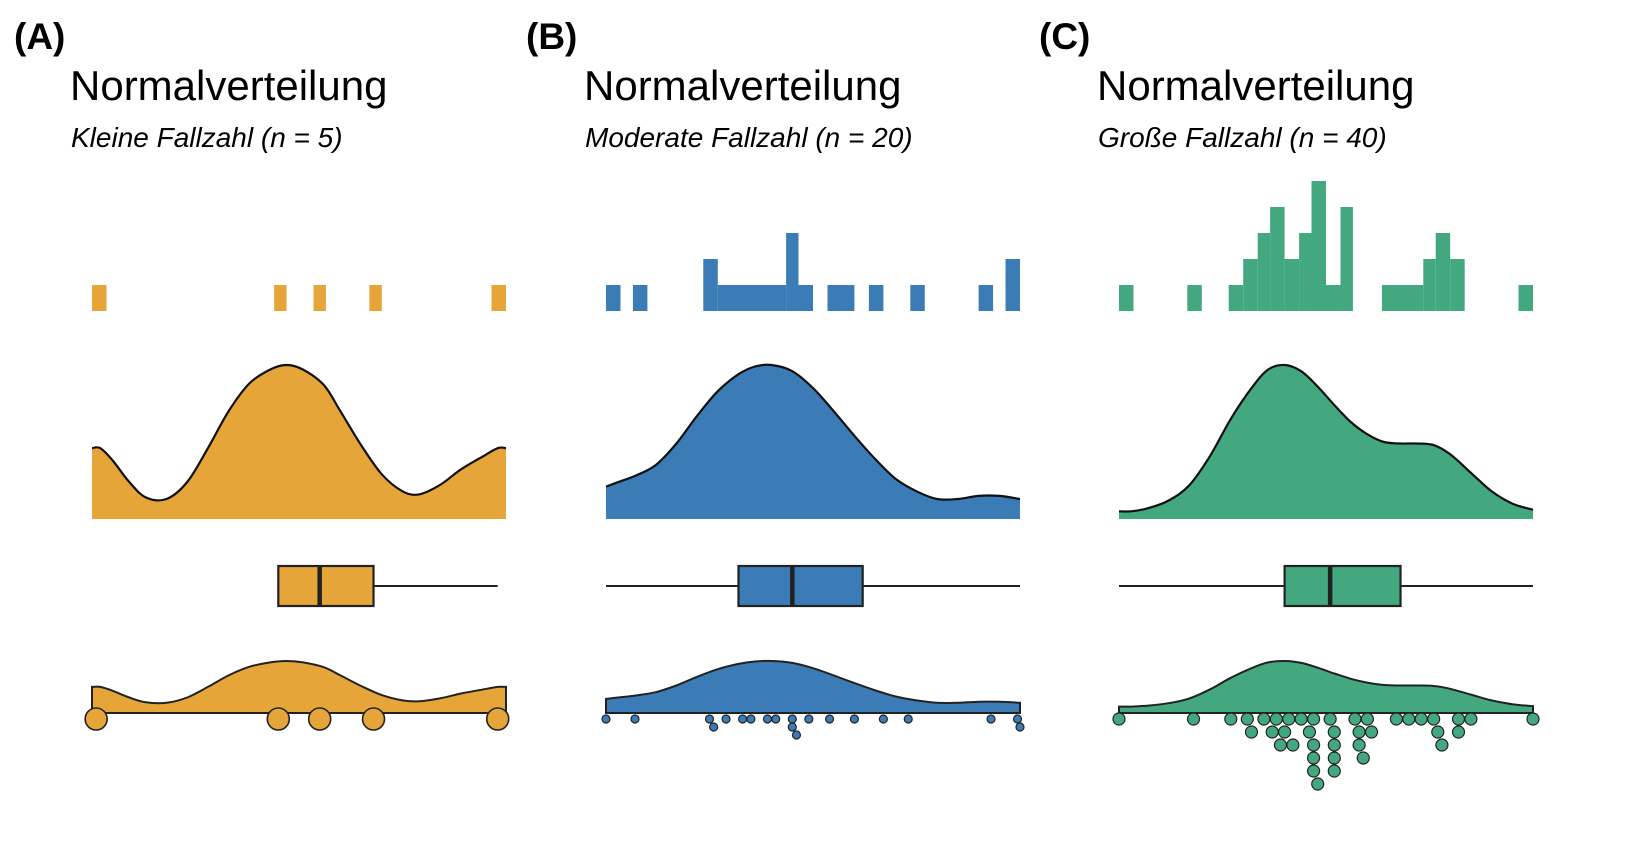  Describe the element at coordinates (1242, 137) in the screenshot. I see `panel-subtitle: Große Fallzahl (n = 40)` at that location.